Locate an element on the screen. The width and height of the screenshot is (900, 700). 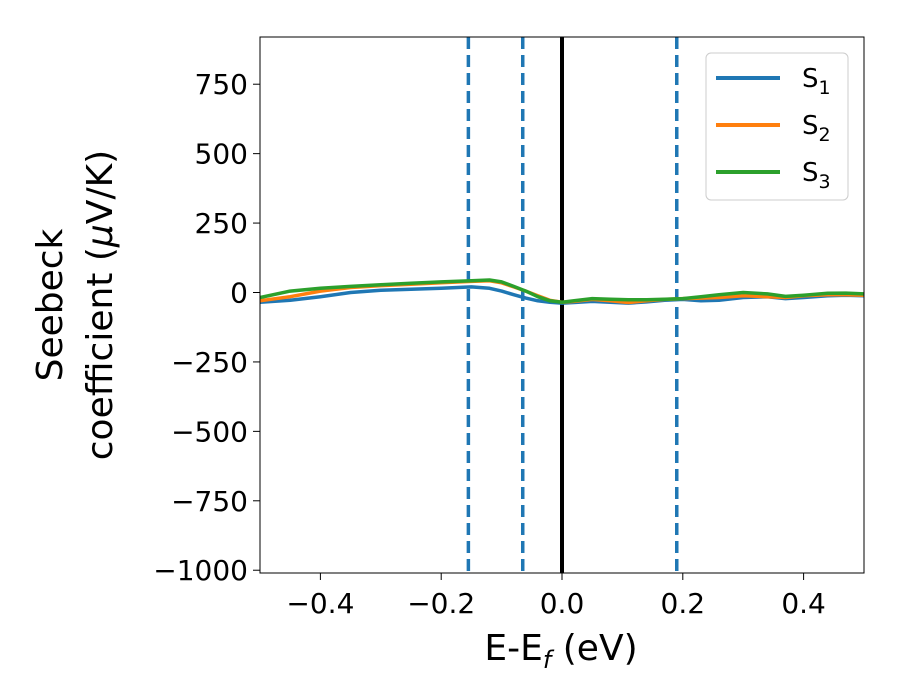
legend-label-s1: S1 is located at coordinates (816, 81).